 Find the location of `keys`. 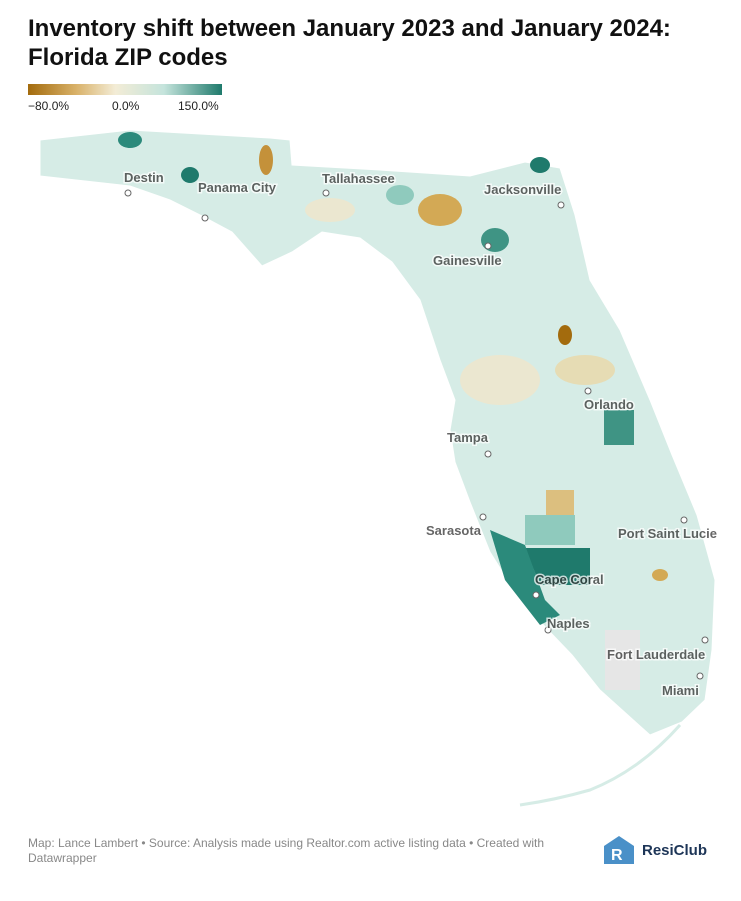

keys is located at coordinates (600, 765).